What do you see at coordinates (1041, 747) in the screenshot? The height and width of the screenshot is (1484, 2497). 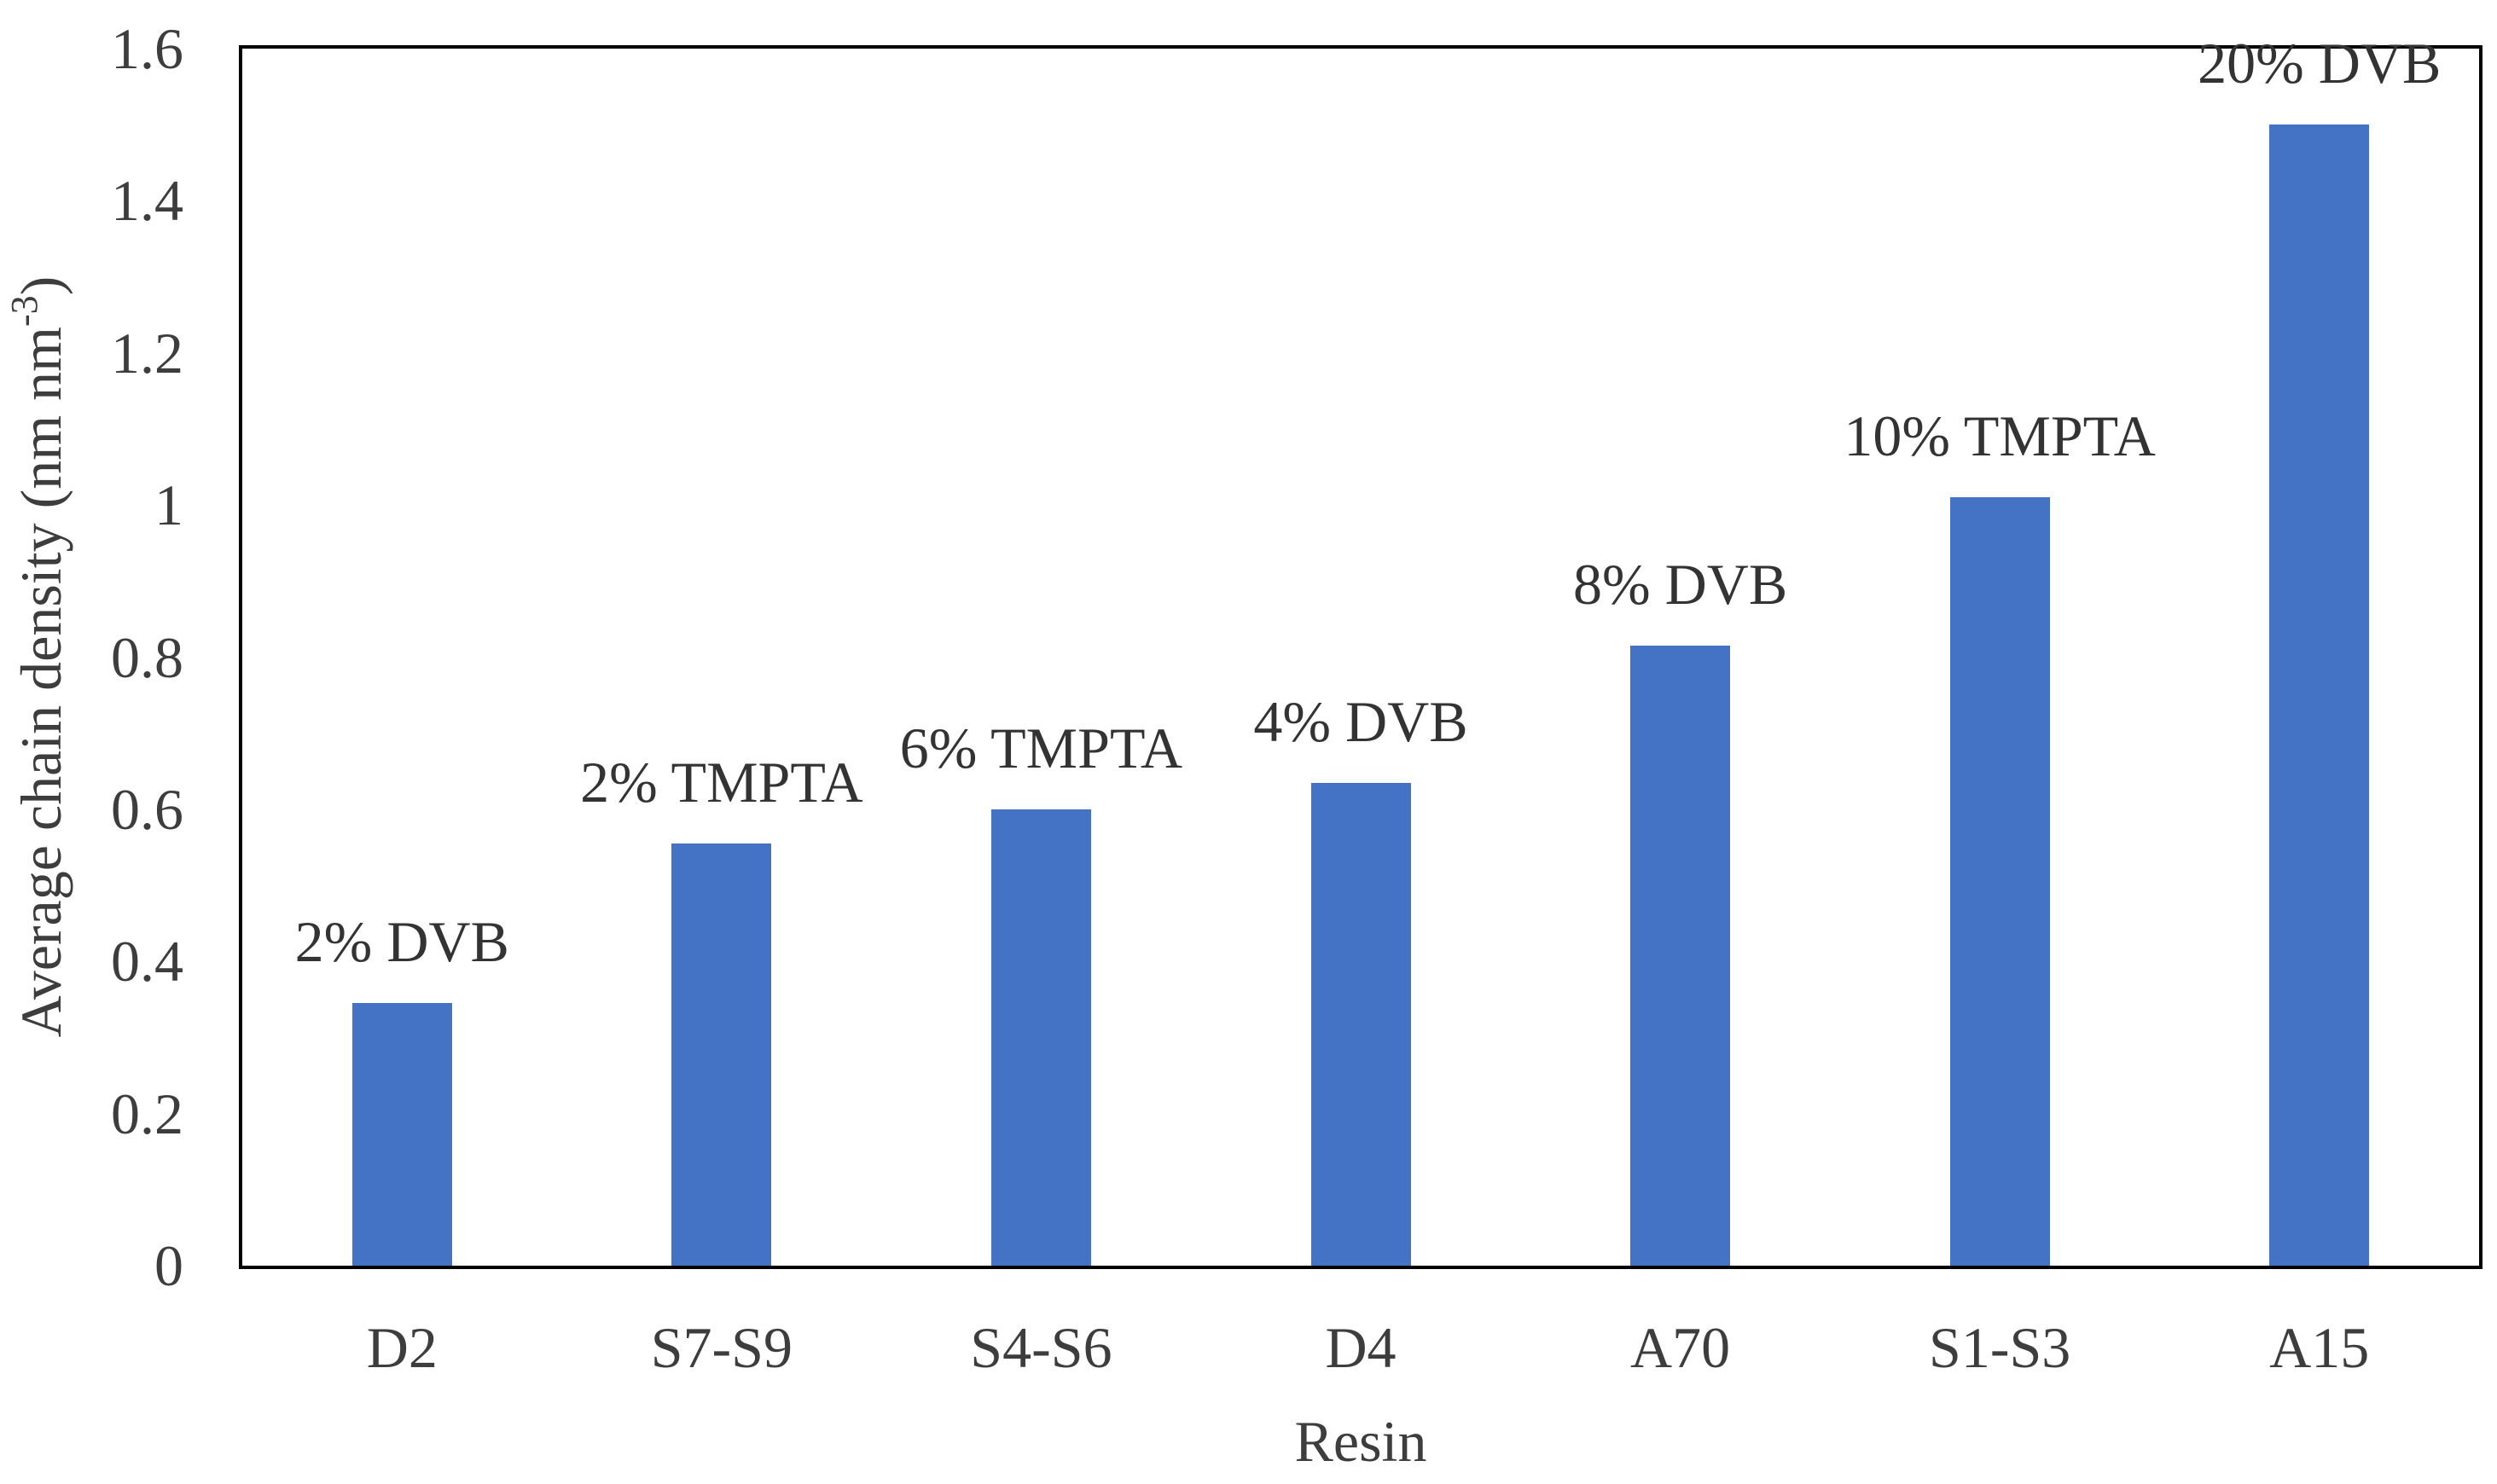 I see `bar-value-label: 6% TMPTA` at bounding box center [1041, 747].